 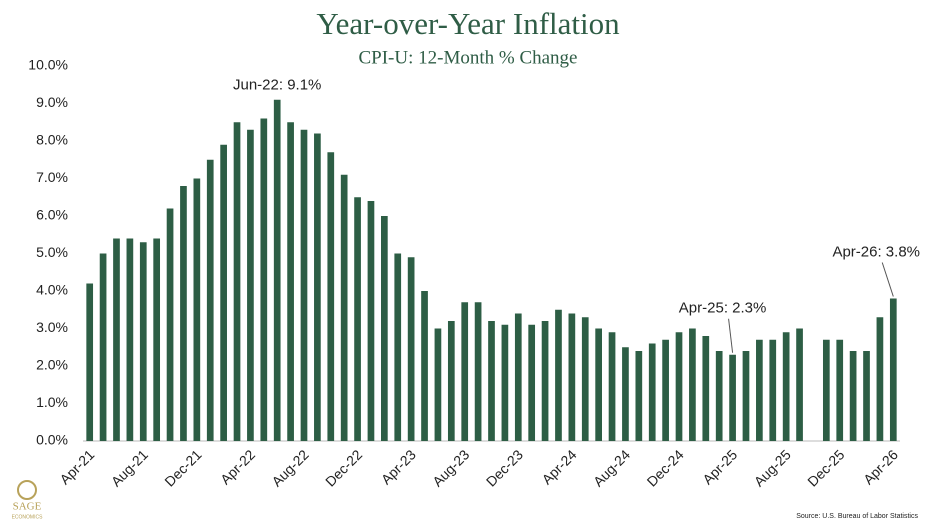 I want to click on y-tick-label: 4.0%, so click(x=52, y=290).